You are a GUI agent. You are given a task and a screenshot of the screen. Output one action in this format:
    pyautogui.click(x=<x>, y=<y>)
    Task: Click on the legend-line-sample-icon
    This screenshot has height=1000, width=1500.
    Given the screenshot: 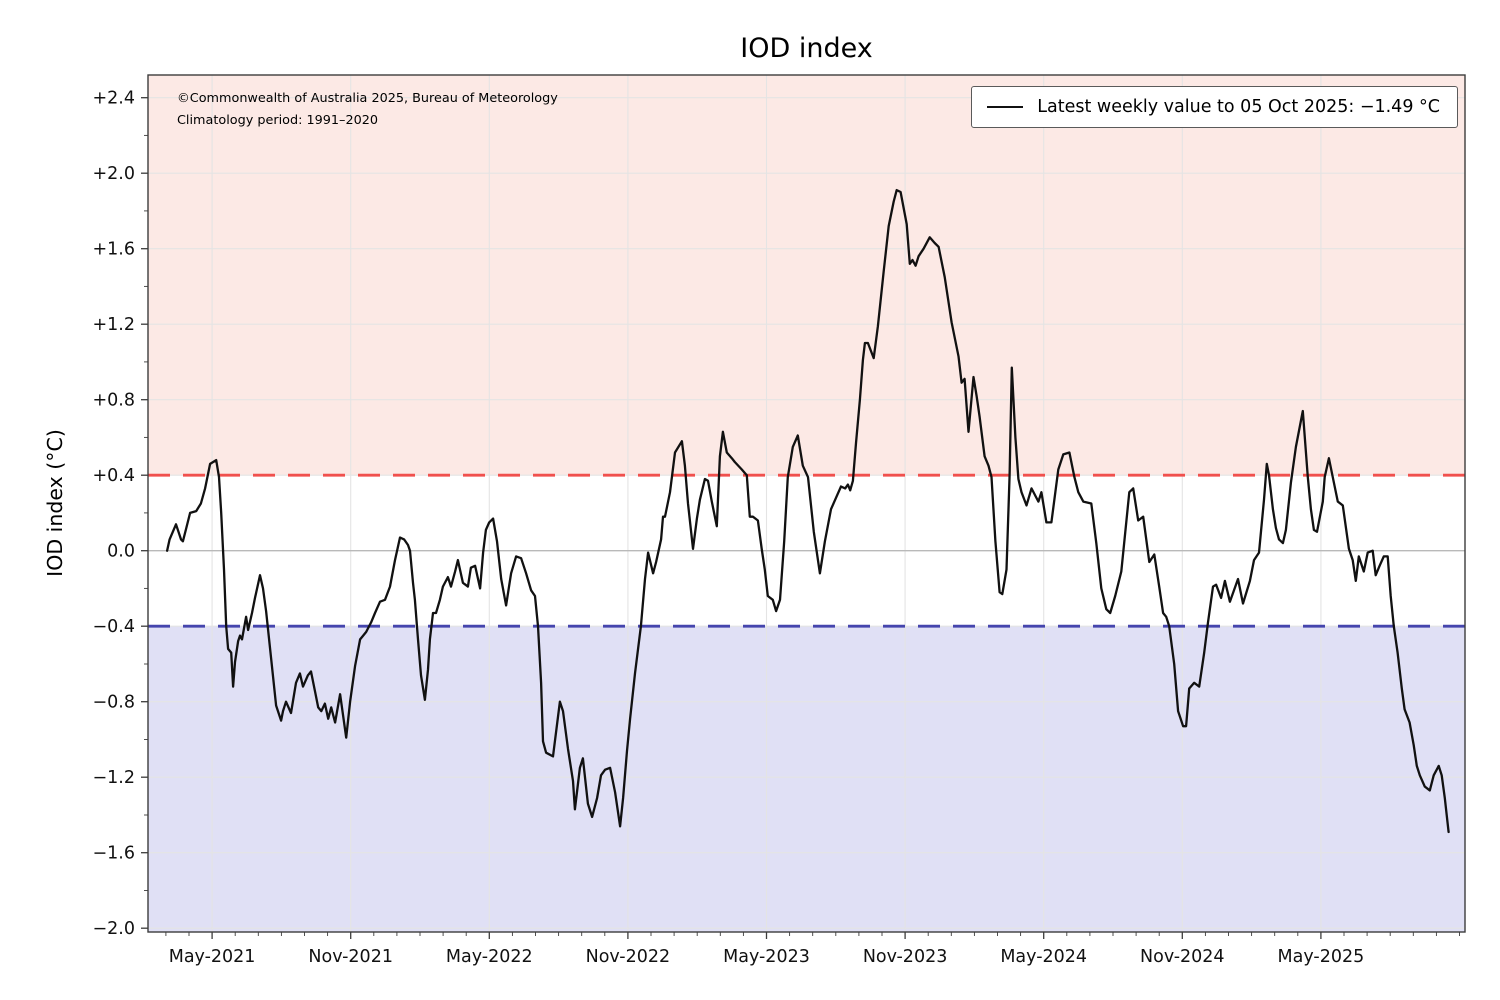 What is the action you would take?
    pyautogui.click(x=1005, y=107)
    